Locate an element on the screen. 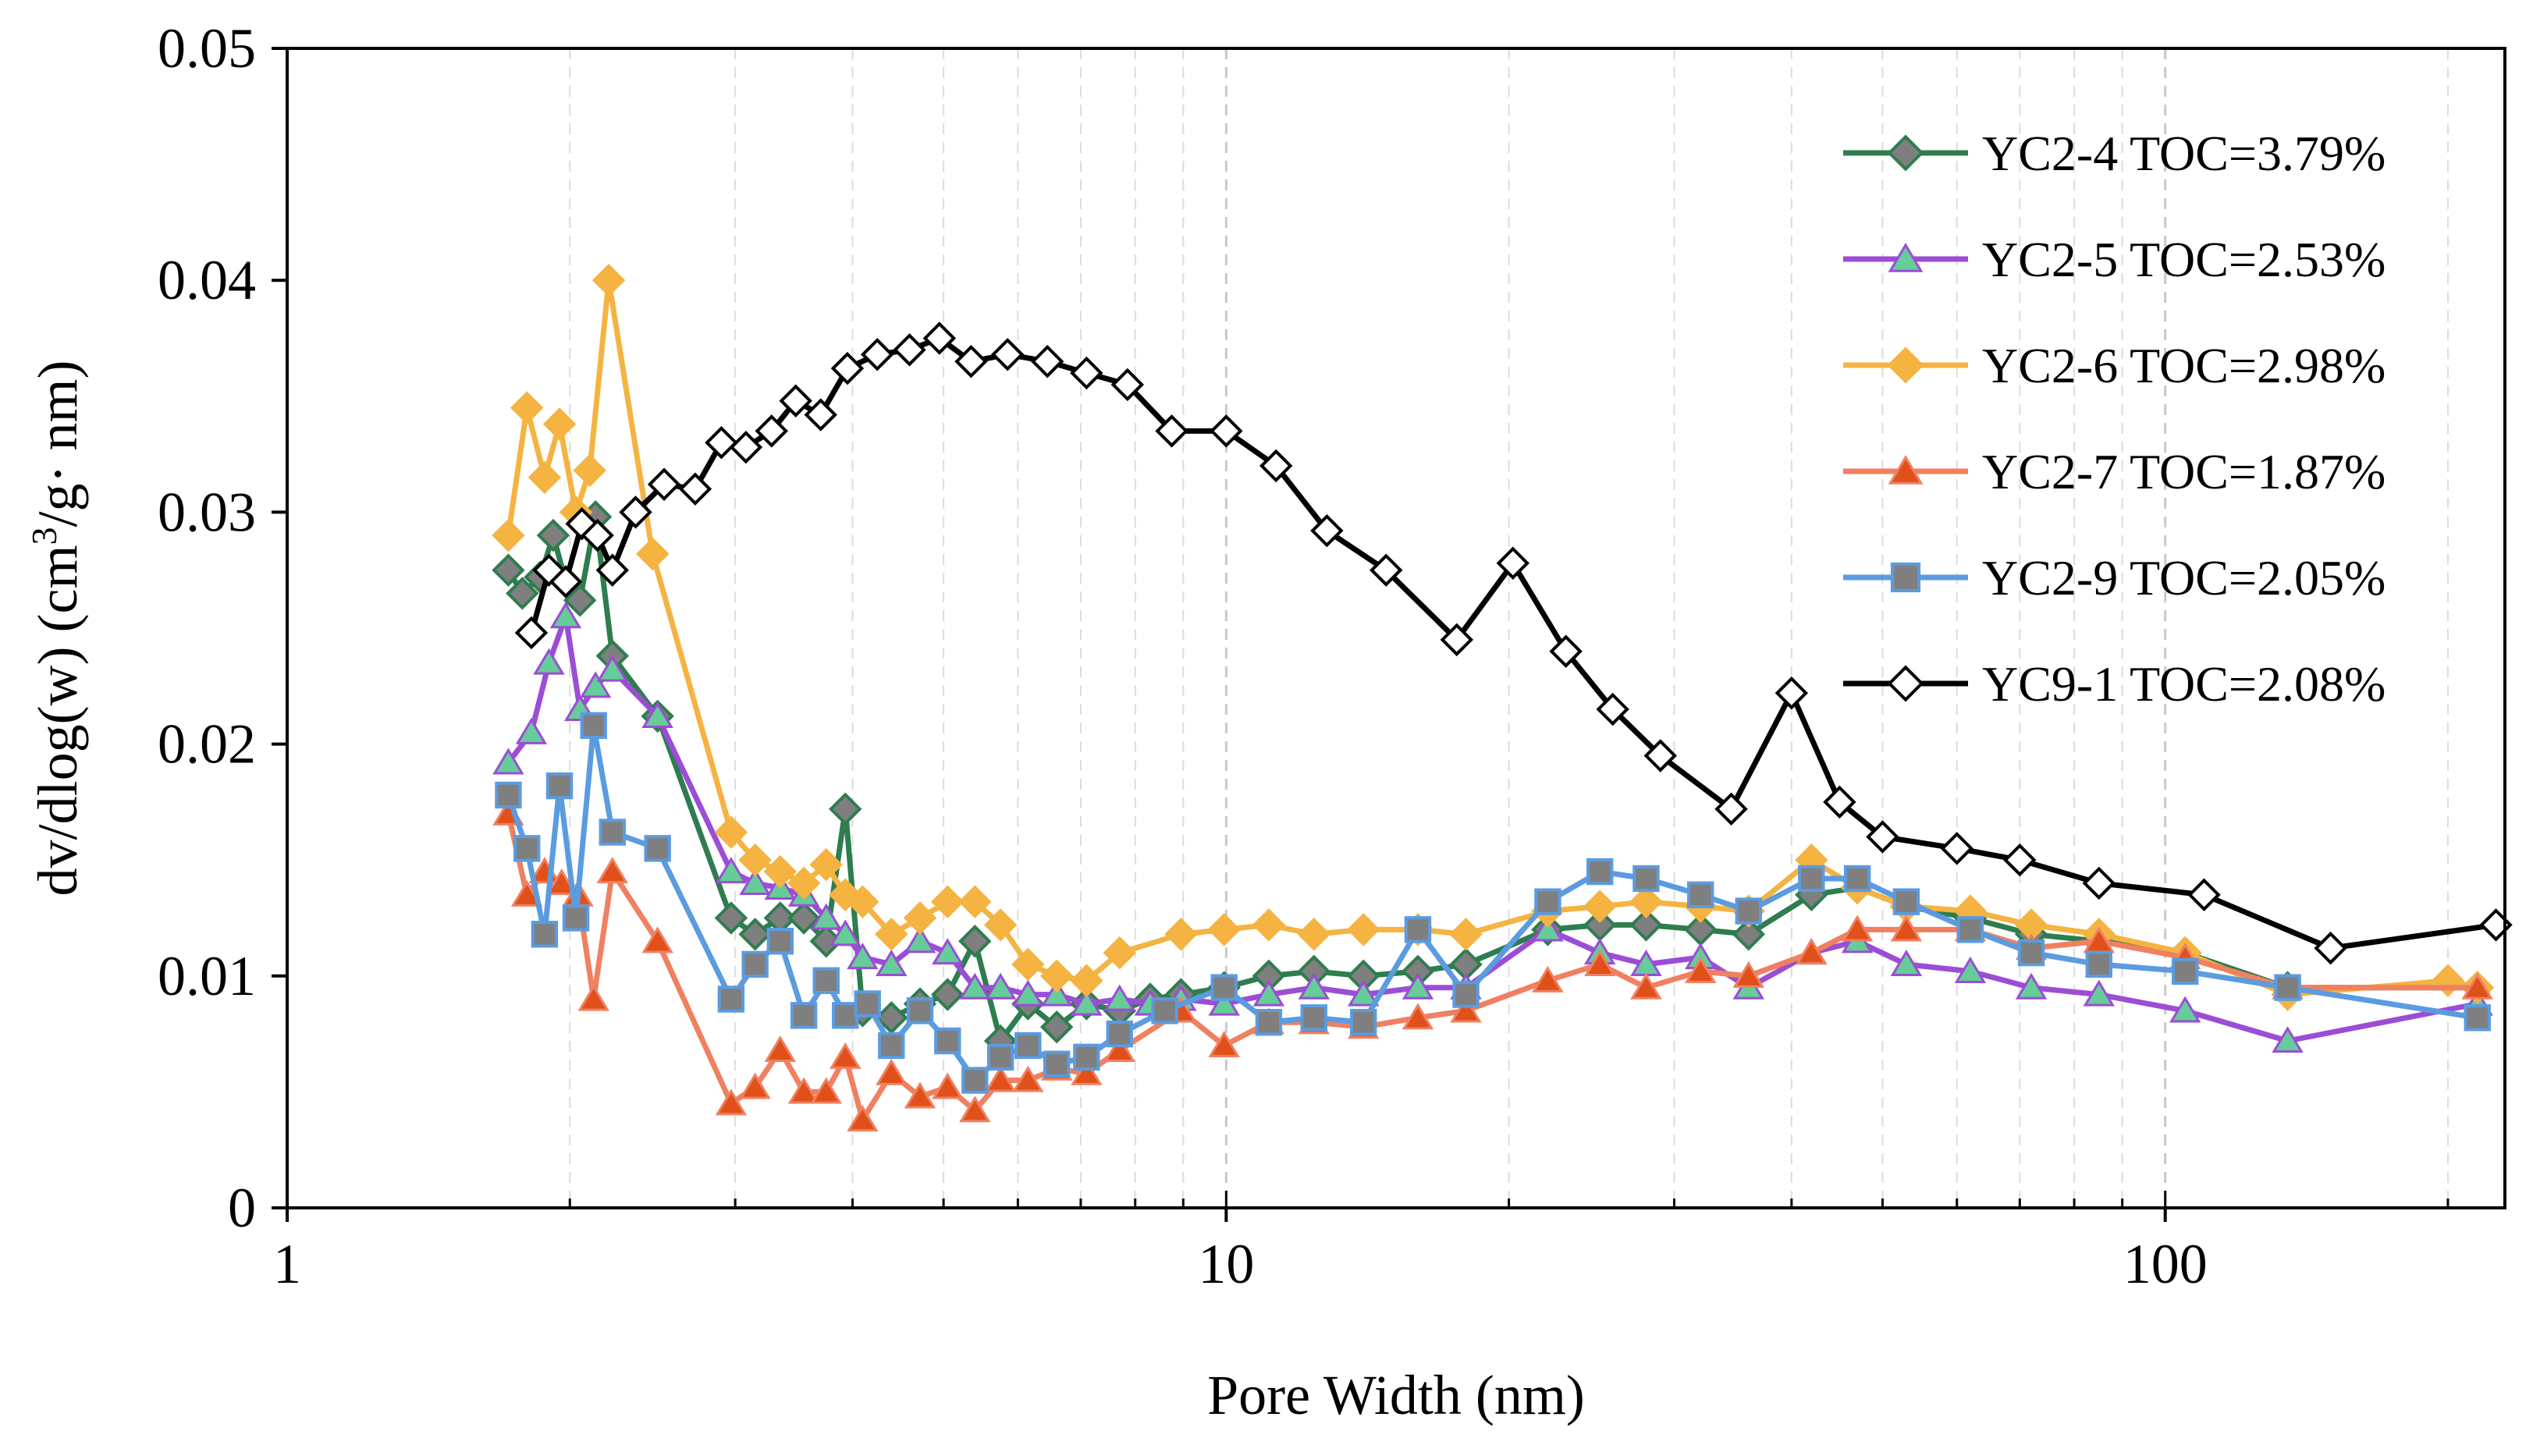 Image resolution: width=2533 pixels, height=1456 pixels. legend-item: YC9-1 TOC=2.08% is located at coordinates (2114, 684).